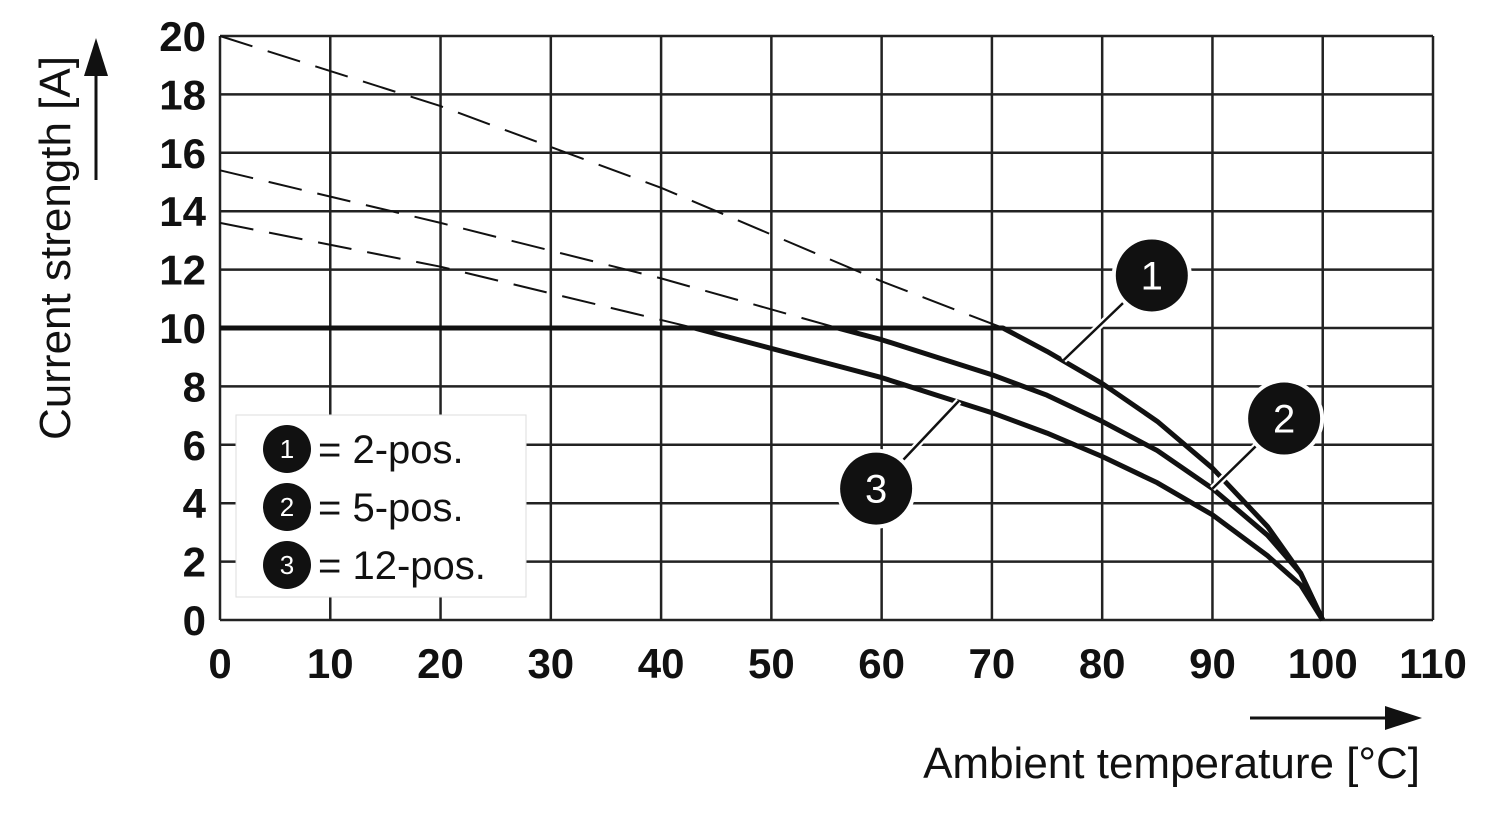 The image size is (1500, 820). I want to click on series-2-extrapolation, so click(528, 249).